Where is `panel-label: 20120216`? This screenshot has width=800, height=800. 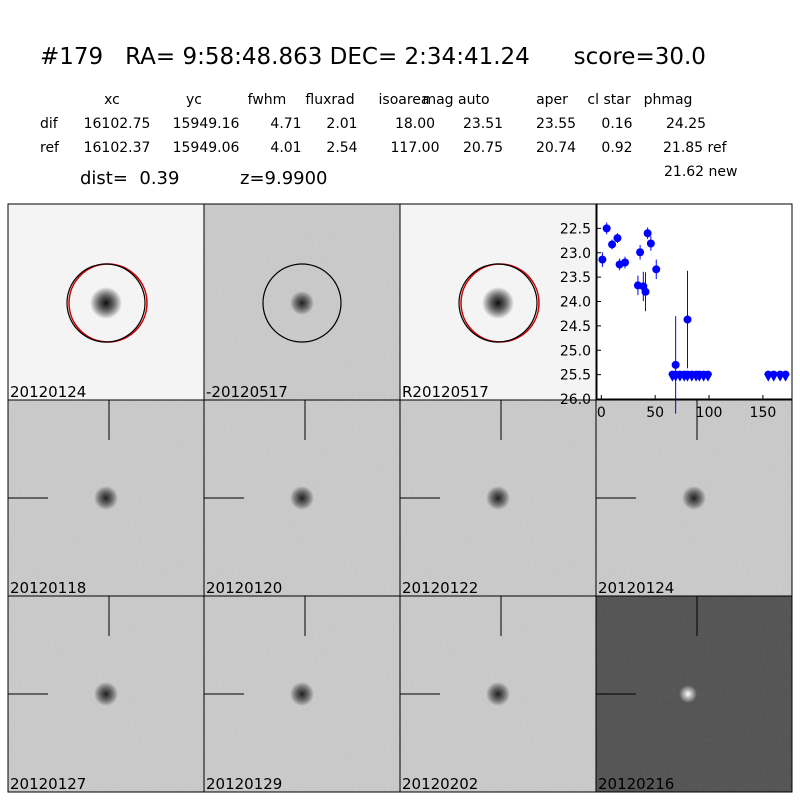 panel-label: 20120216 is located at coordinates (636, 784).